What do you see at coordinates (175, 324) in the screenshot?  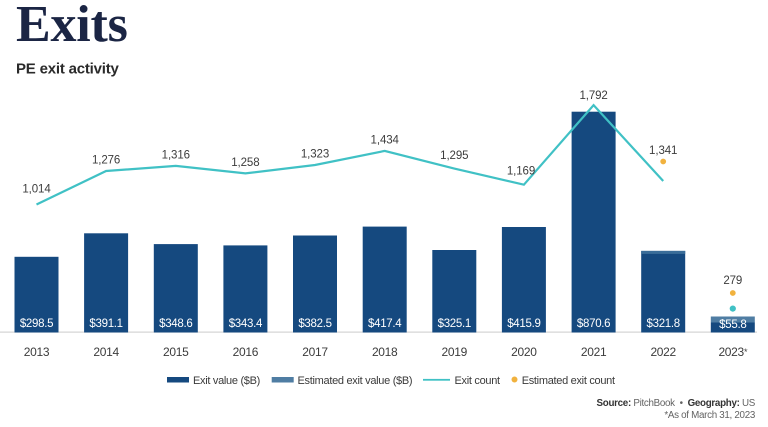 I see `svg-text: $348.6` at bounding box center [175, 324].